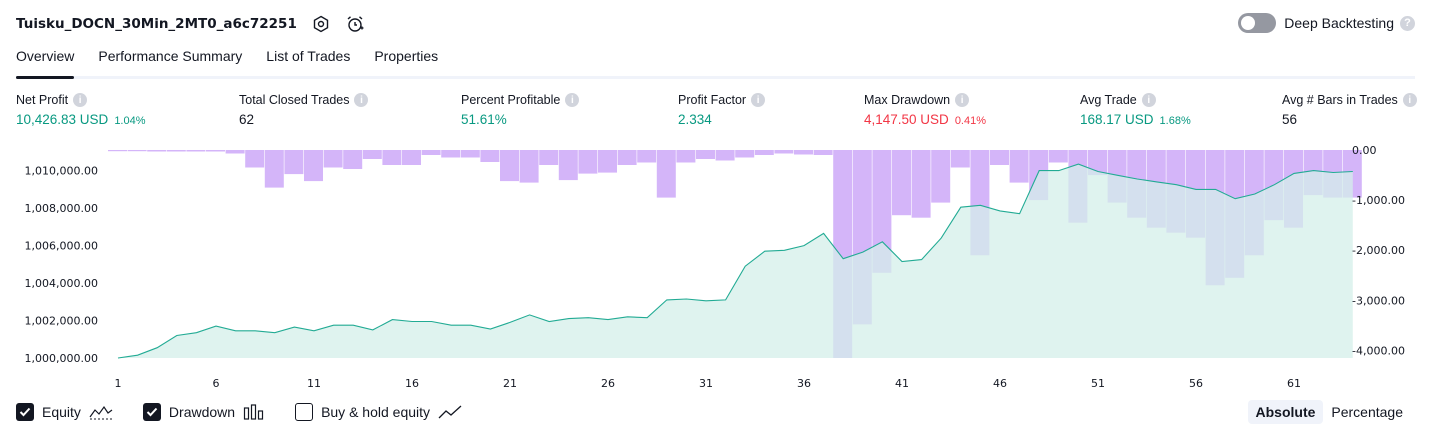 Image resolution: width=1431 pixels, height=438 pixels. I want to click on legend-buy-hold: Buy & hold equity, so click(378, 412).